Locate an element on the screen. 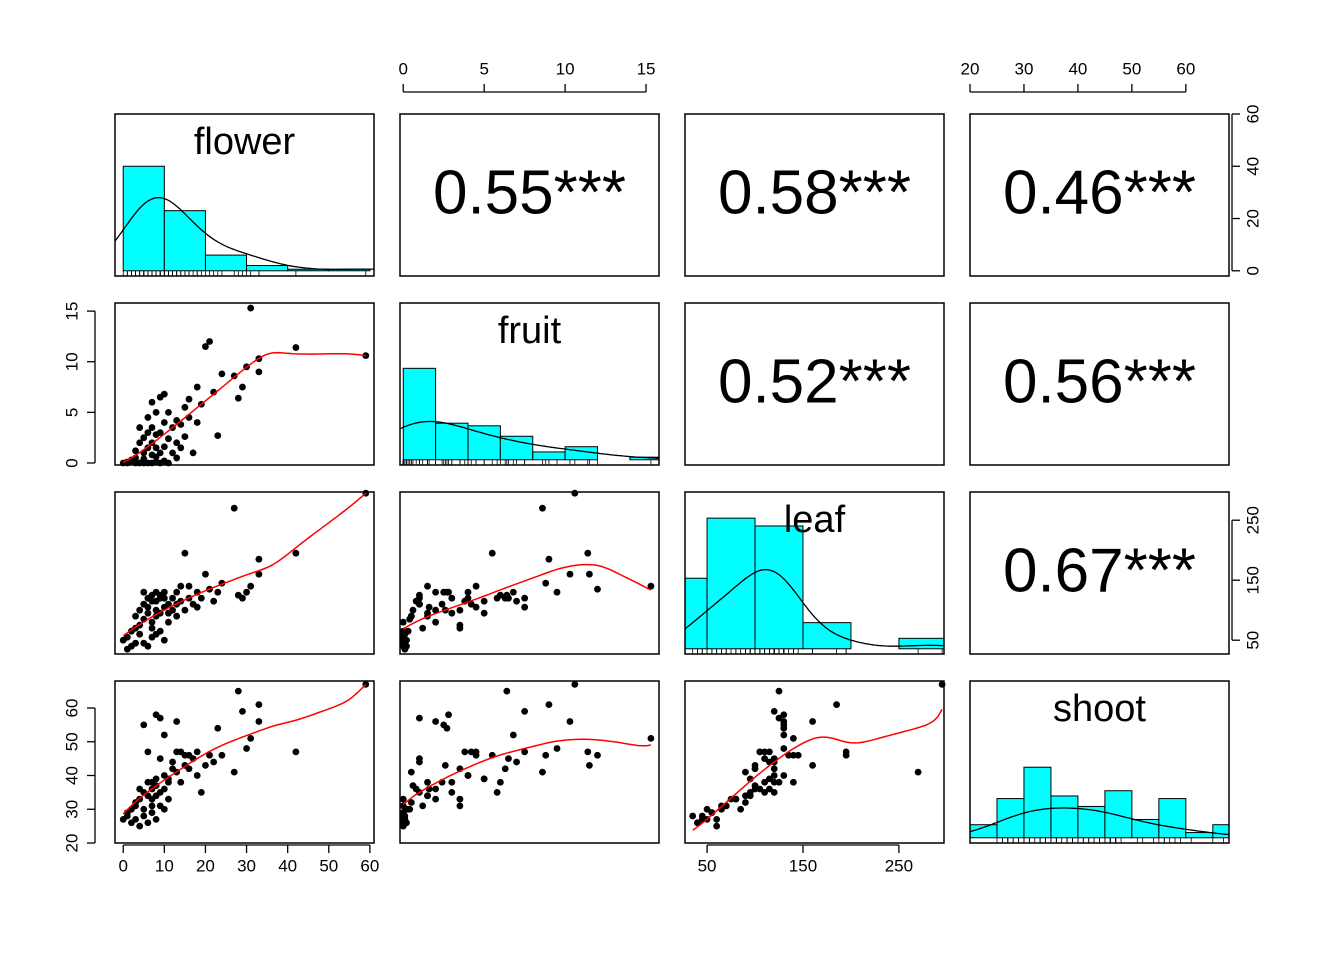 This screenshot has width=1344, height=960. left-axis-shoot: 20 30 40 50 60 is located at coordinates (79, 775).